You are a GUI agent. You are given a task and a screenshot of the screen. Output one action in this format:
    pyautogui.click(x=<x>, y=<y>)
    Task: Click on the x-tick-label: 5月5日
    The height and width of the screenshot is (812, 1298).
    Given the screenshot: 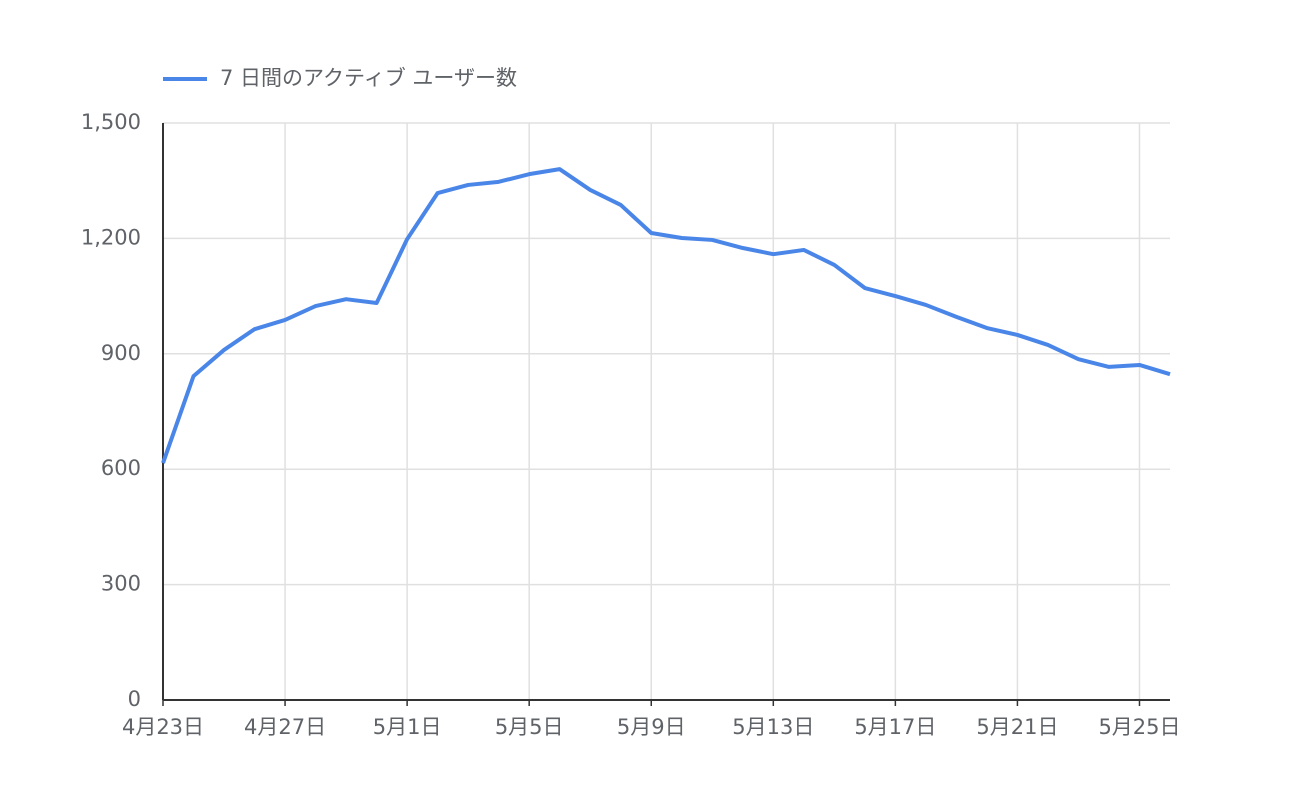 What is the action you would take?
    pyautogui.click(x=529, y=727)
    